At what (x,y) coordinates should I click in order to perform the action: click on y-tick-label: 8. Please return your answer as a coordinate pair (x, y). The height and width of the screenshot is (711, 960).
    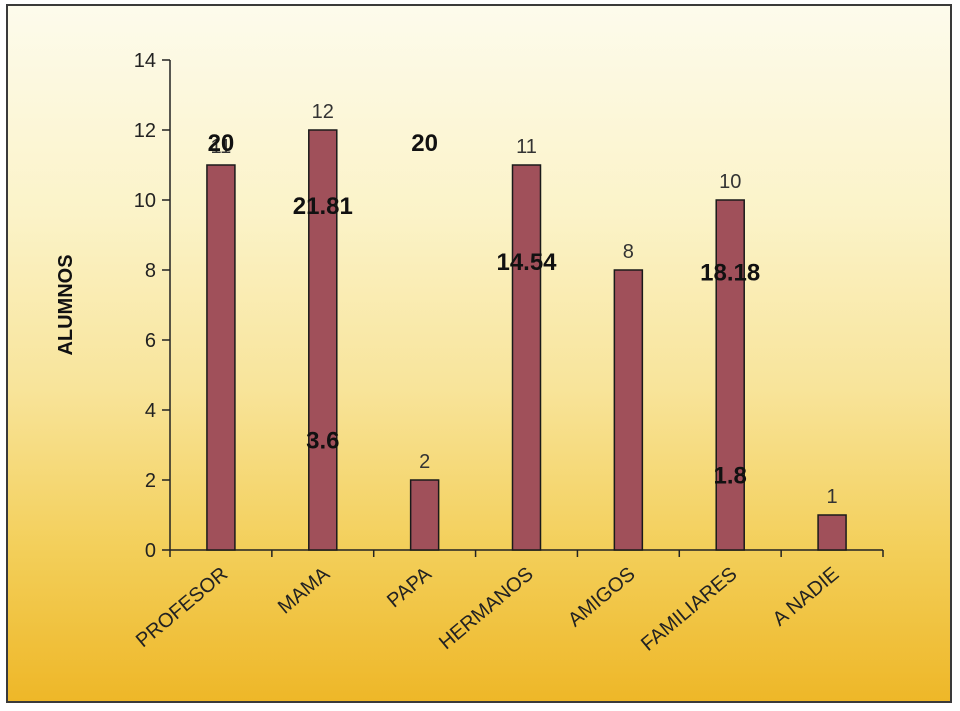
    Looking at the image, I should click on (150, 271).